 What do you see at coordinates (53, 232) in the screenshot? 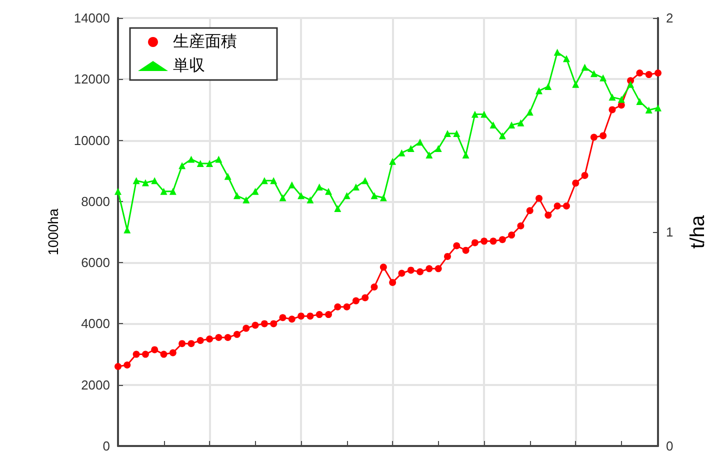
I see `y-axis-title: 1000ha` at bounding box center [53, 232].